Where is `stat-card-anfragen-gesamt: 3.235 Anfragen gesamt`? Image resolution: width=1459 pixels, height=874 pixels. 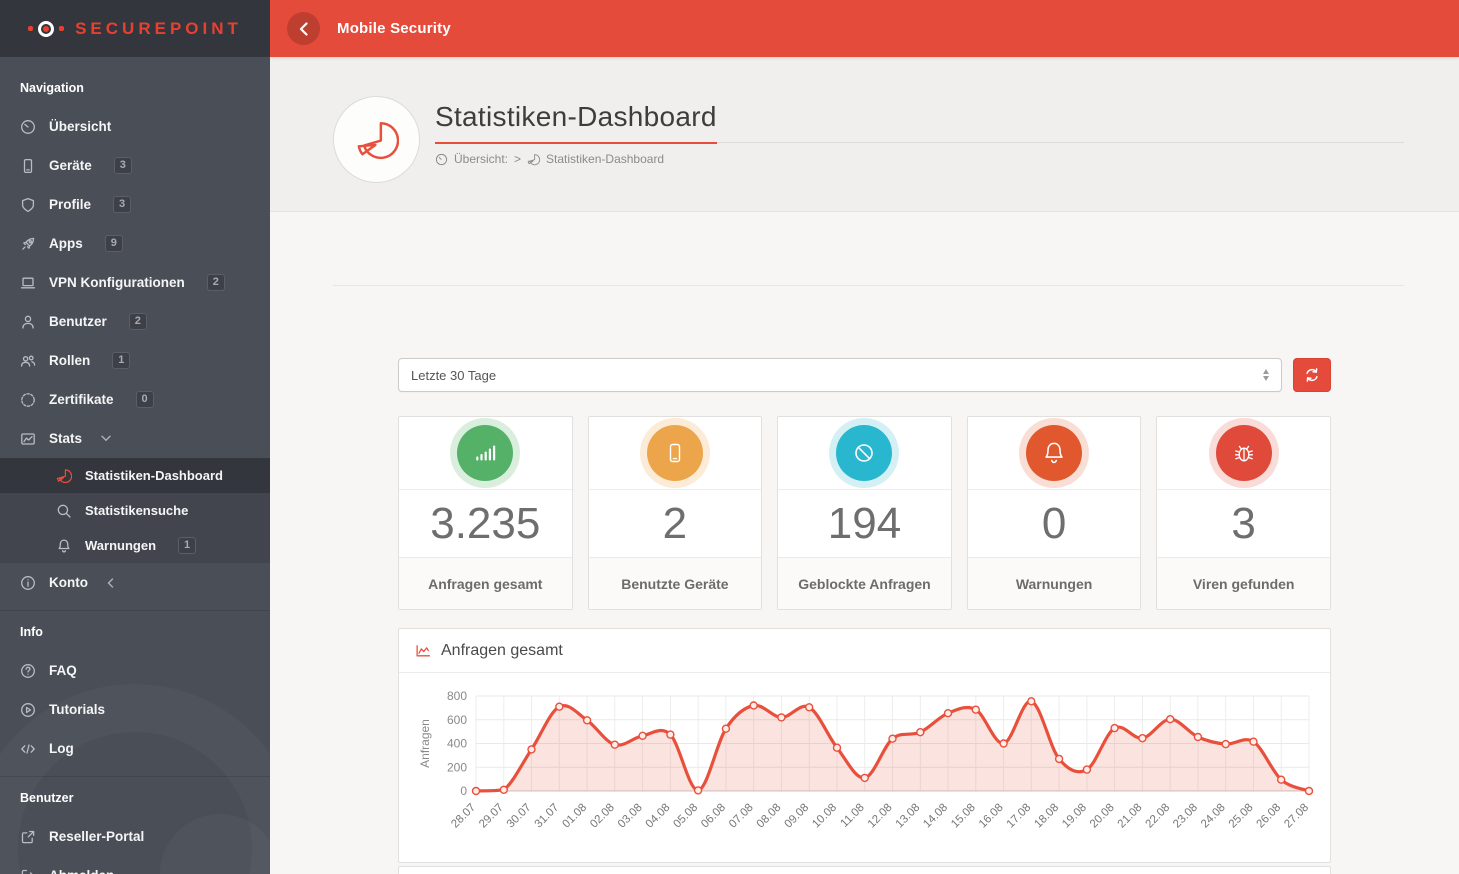 stat-card-anfragen-gesamt: 3.235 Anfragen gesamt is located at coordinates (485, 513).